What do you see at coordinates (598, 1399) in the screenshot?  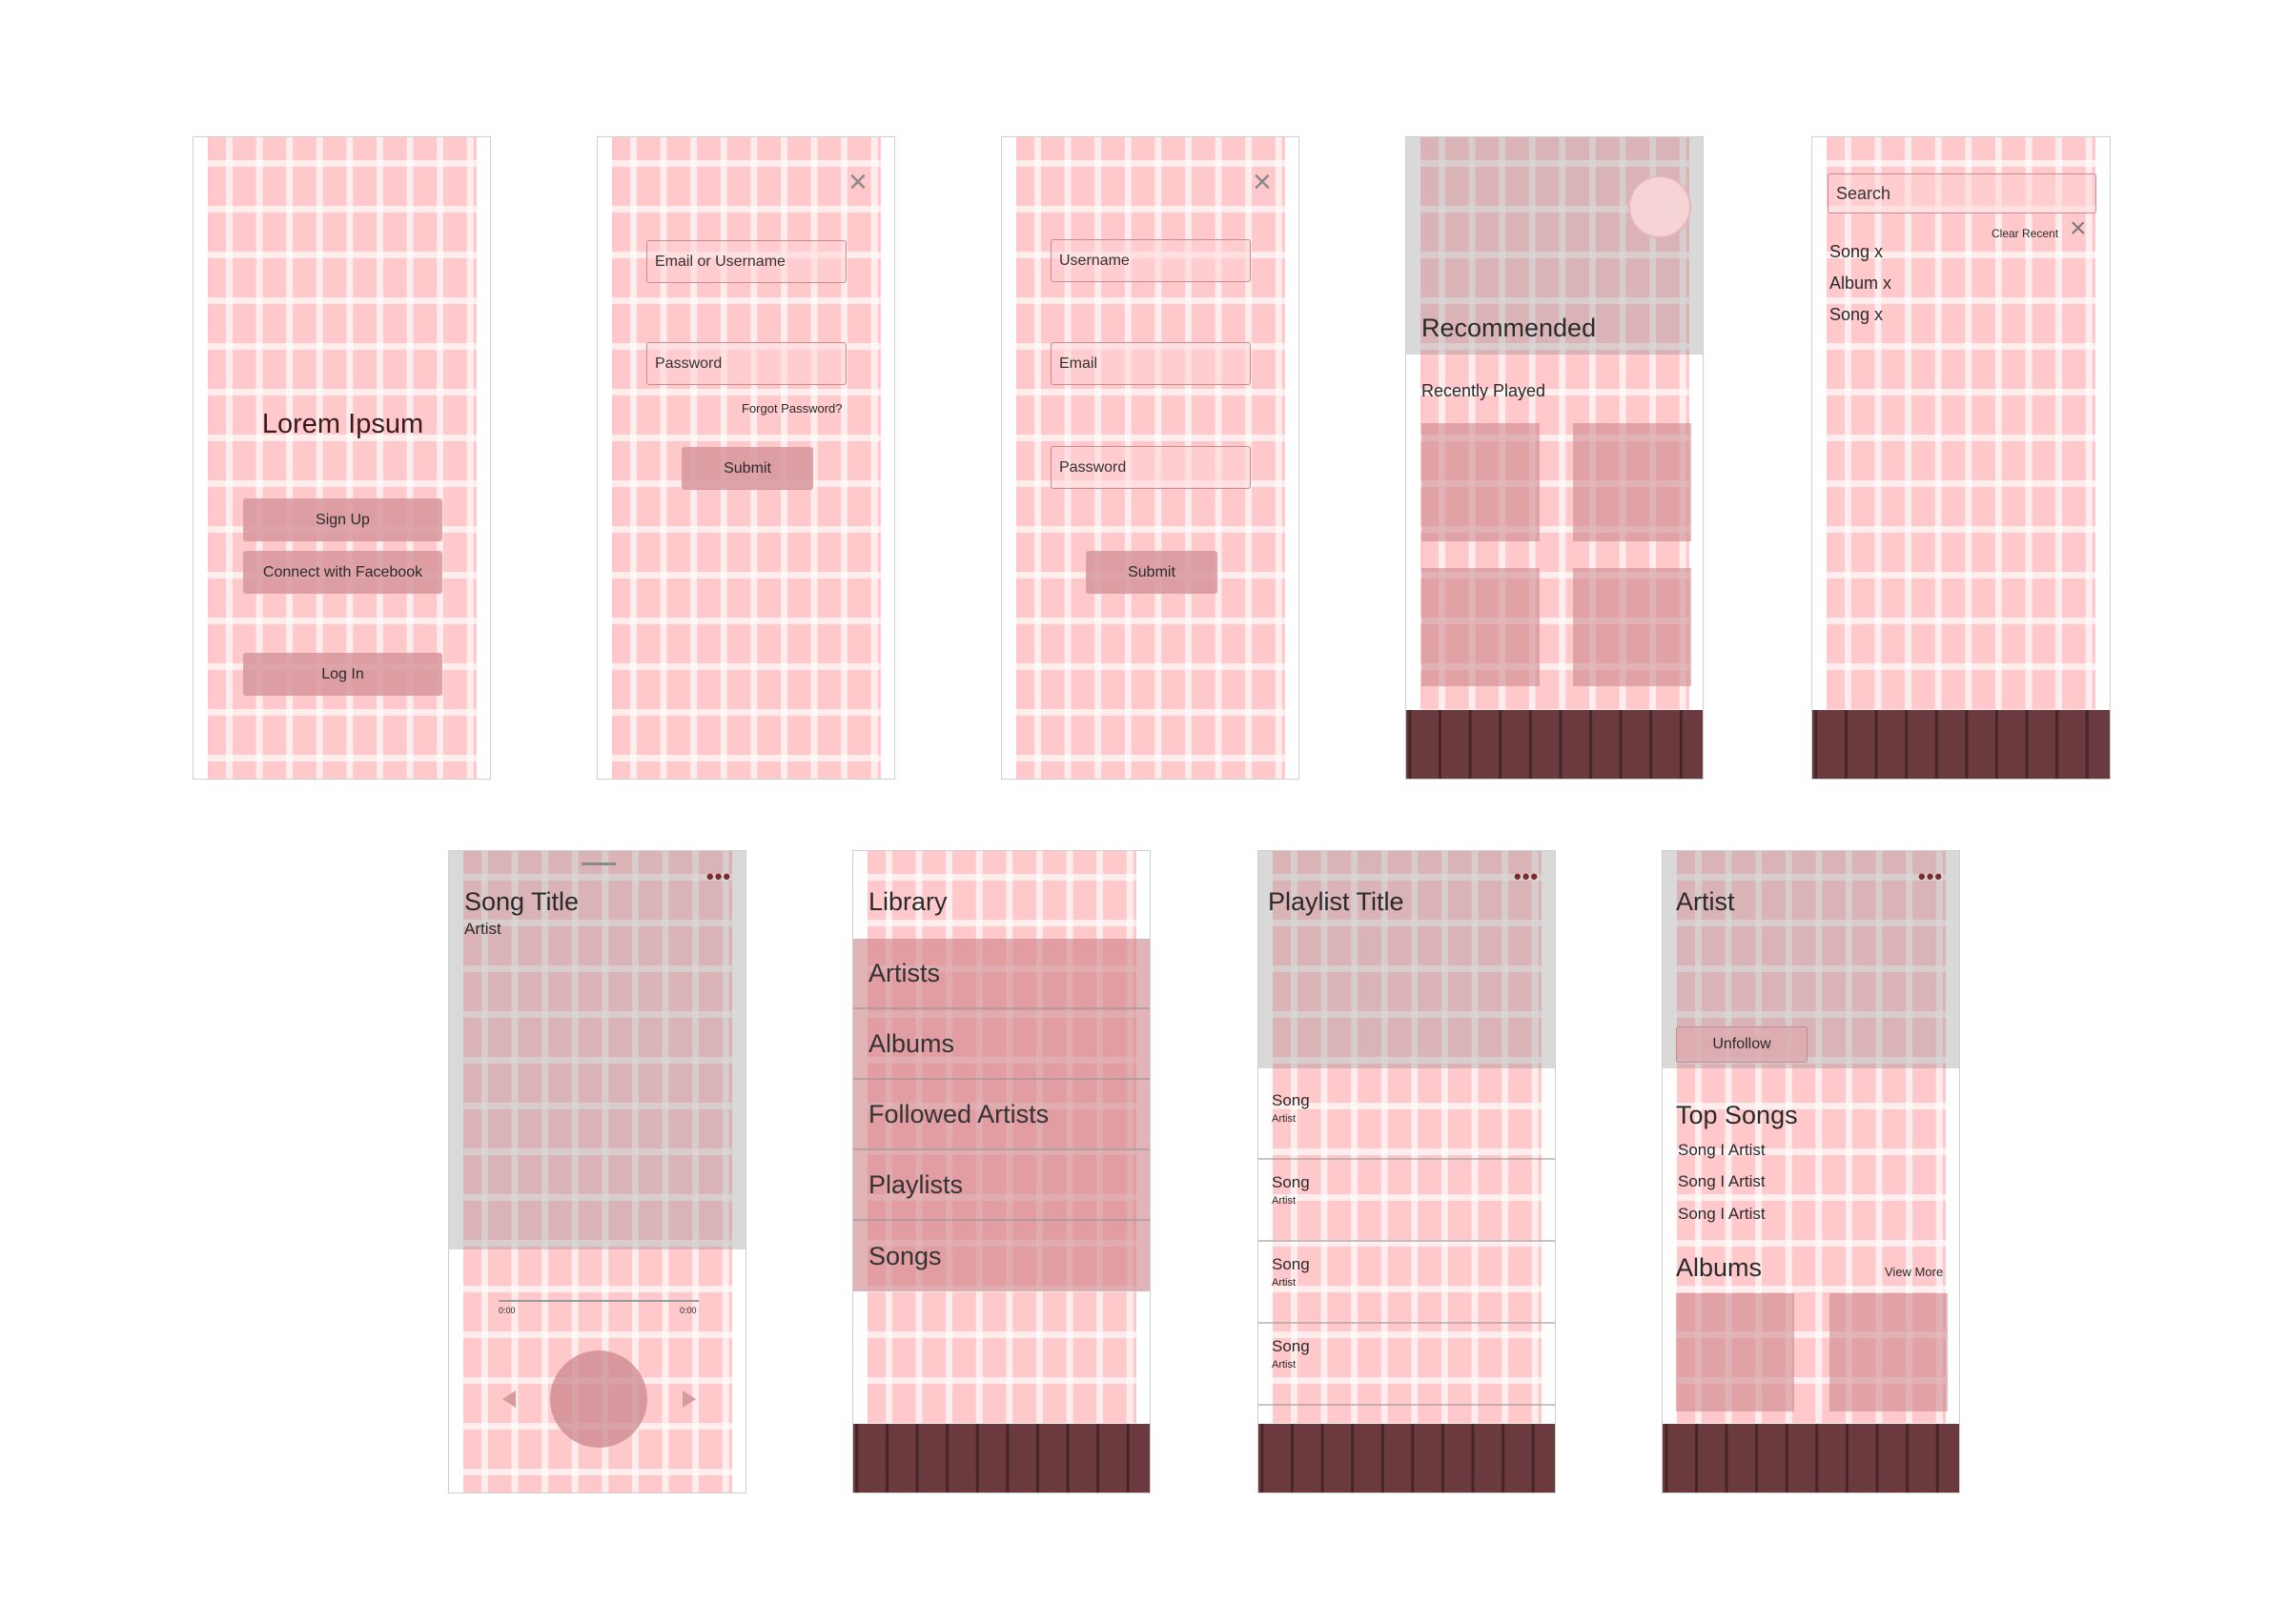 I see `play-pause-button` at bounding box center [598, 1399].